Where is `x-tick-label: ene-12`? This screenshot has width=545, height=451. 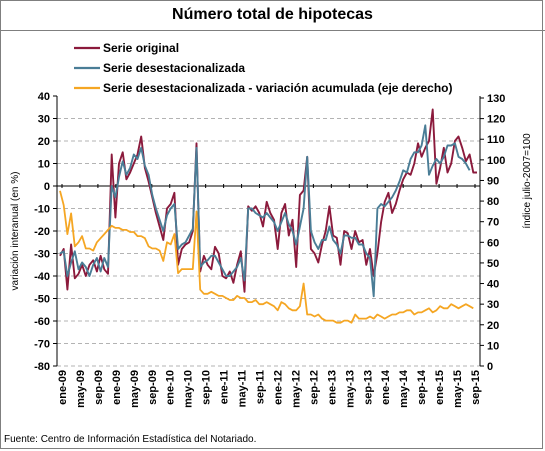 x-tick-label: ene-12 is located at coordinates (278, 387).